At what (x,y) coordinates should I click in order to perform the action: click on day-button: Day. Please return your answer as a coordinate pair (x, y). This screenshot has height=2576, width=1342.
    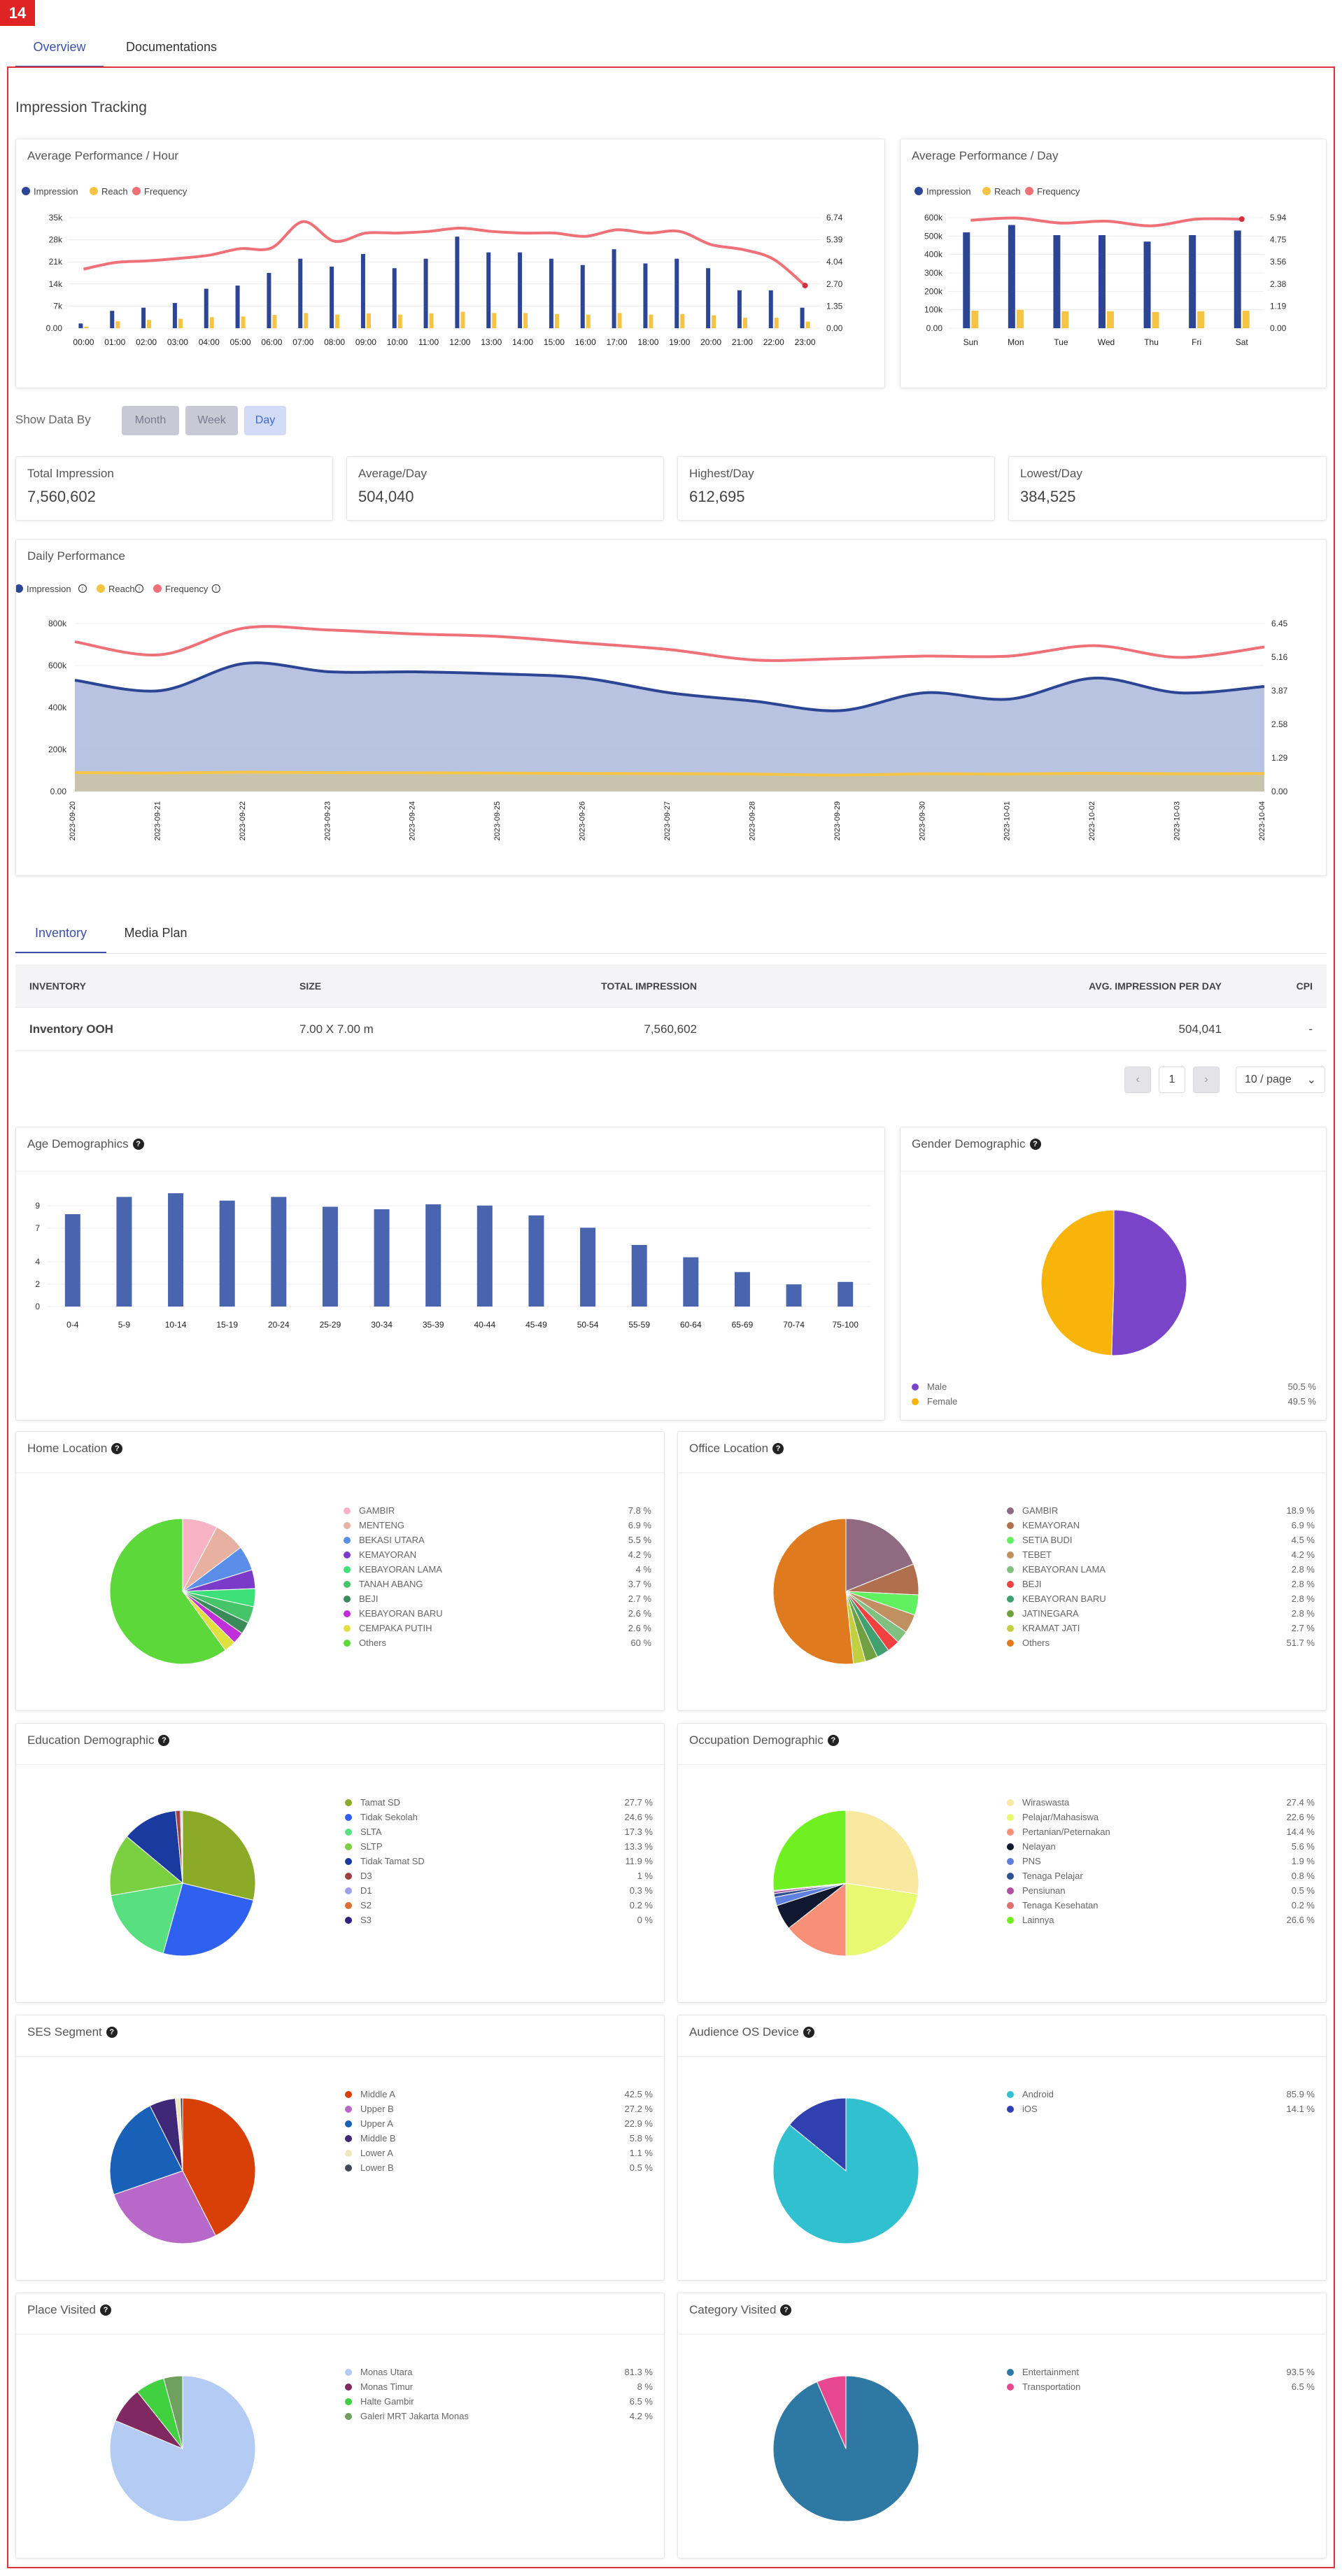
    Looking at the image, I should click on (265, 420).